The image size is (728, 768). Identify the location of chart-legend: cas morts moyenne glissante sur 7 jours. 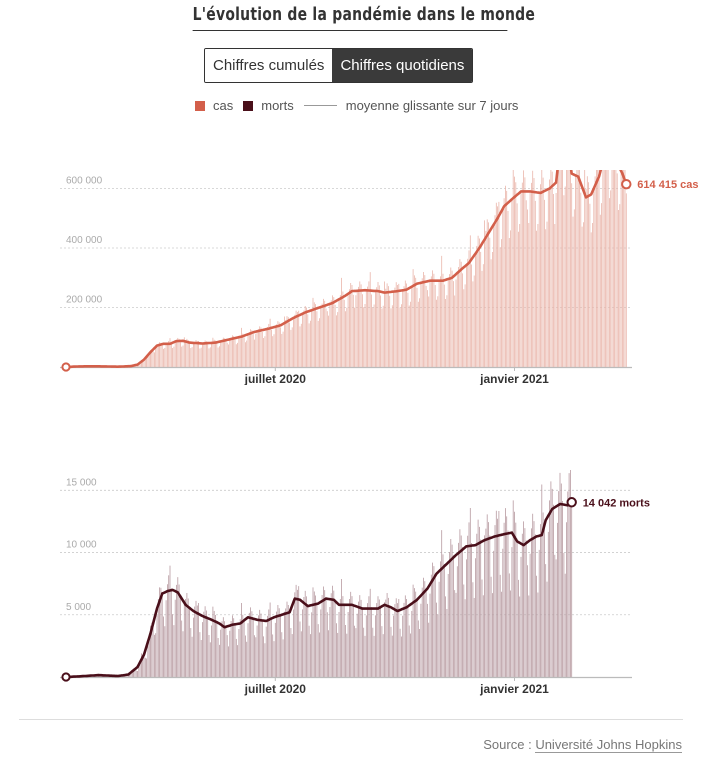
(361, 105).